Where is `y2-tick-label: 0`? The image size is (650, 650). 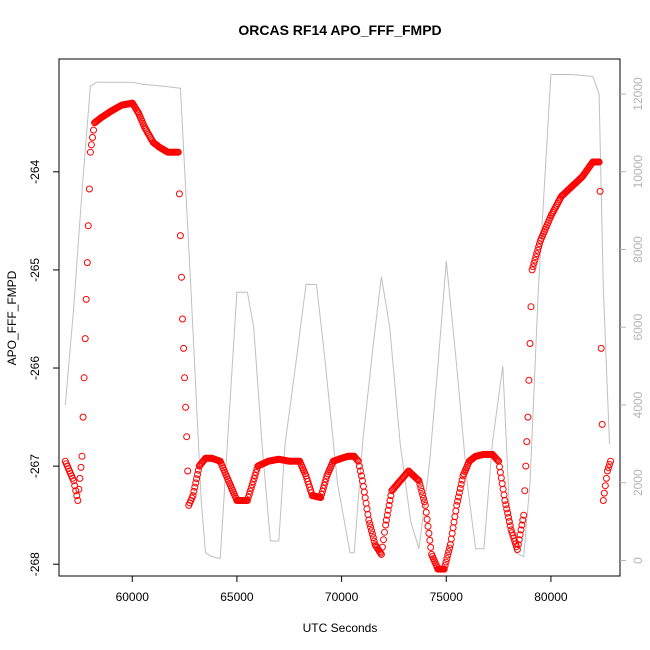 y2-tick-label: 0 is located at coordinates (638, 560).